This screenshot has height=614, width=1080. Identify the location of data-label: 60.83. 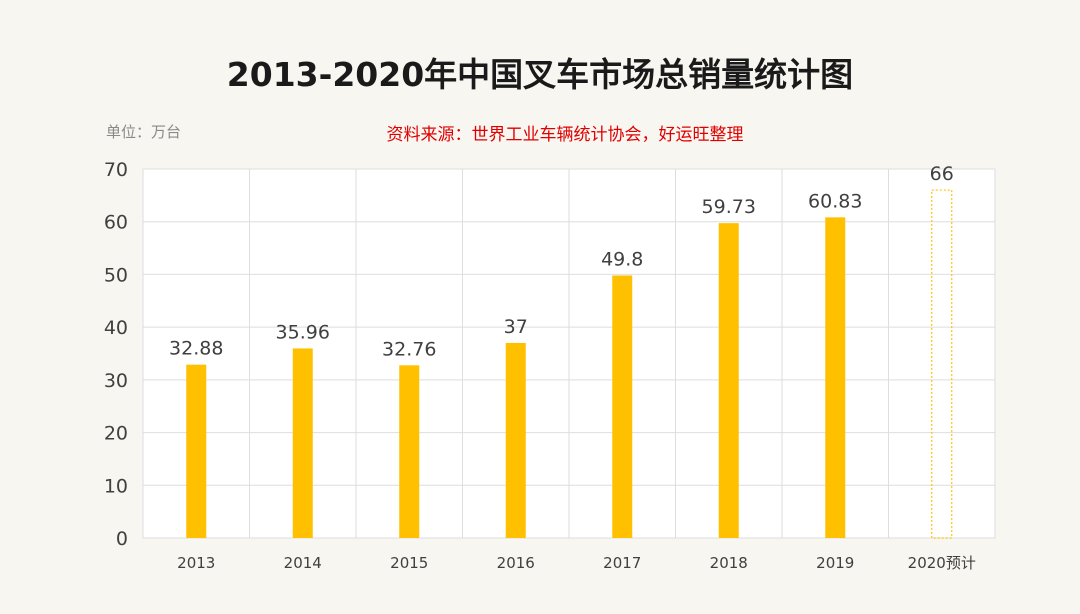
(835, 201).